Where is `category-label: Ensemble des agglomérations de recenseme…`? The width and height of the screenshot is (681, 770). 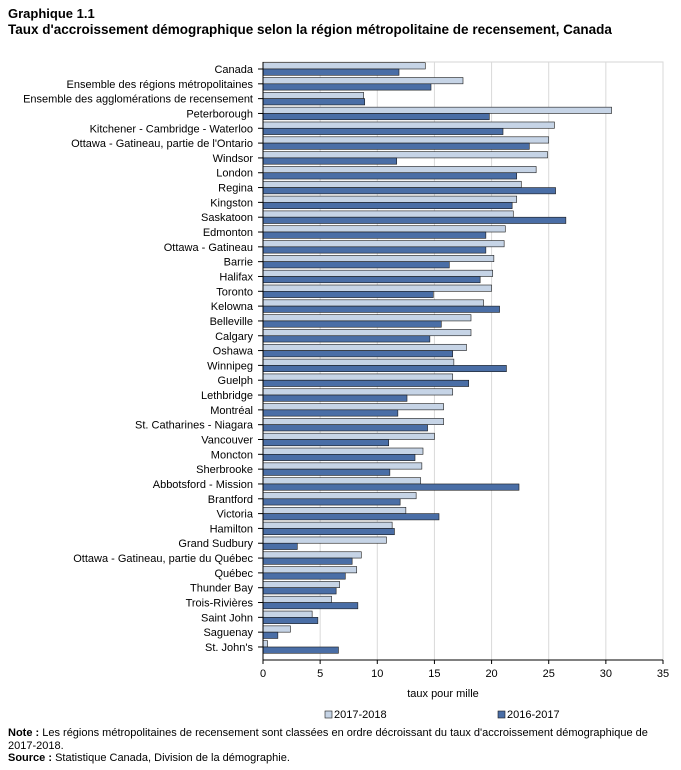
category-label: Ensemble des agglomérations de recenseme… is located at coordinates (138, 100).